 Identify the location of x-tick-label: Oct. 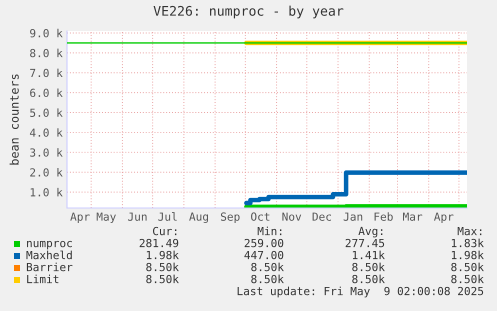
(260, 216).